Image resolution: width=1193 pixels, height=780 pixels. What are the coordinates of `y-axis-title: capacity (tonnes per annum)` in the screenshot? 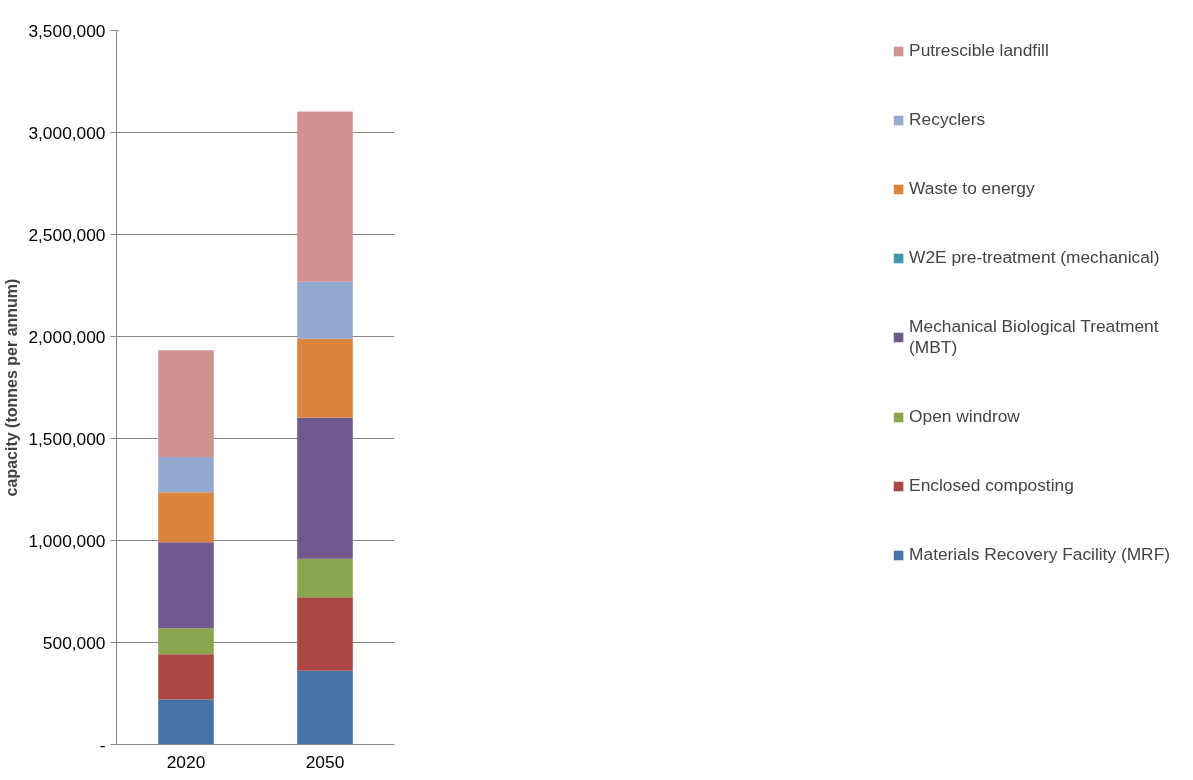 It's located at (12, 387).